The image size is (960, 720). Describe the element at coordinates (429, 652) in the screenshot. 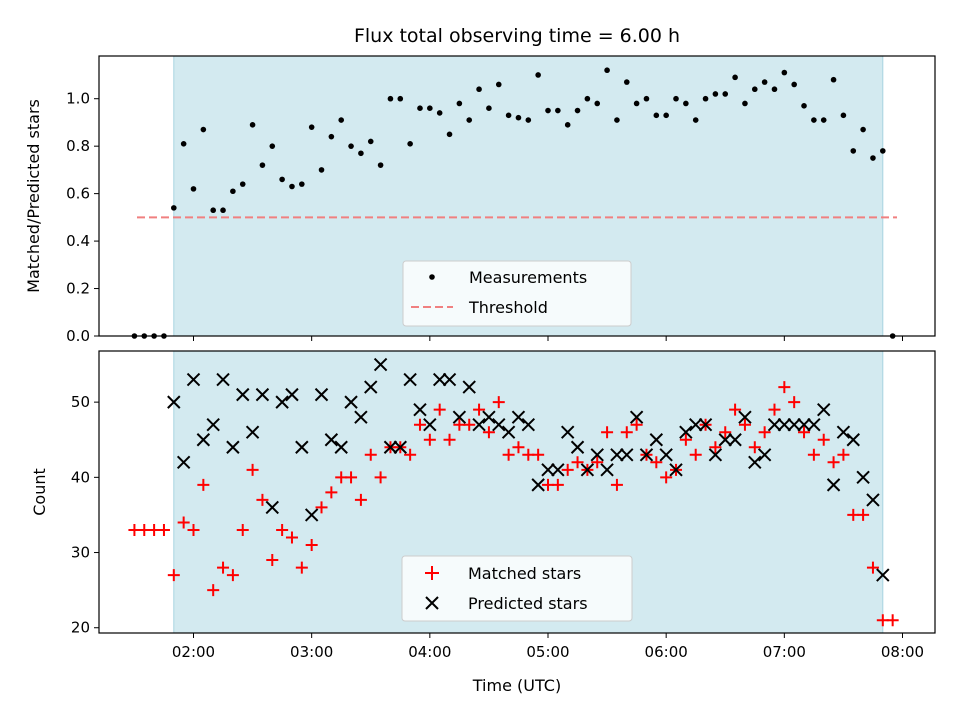

I see `x-tick-label: 04:00` at that location.